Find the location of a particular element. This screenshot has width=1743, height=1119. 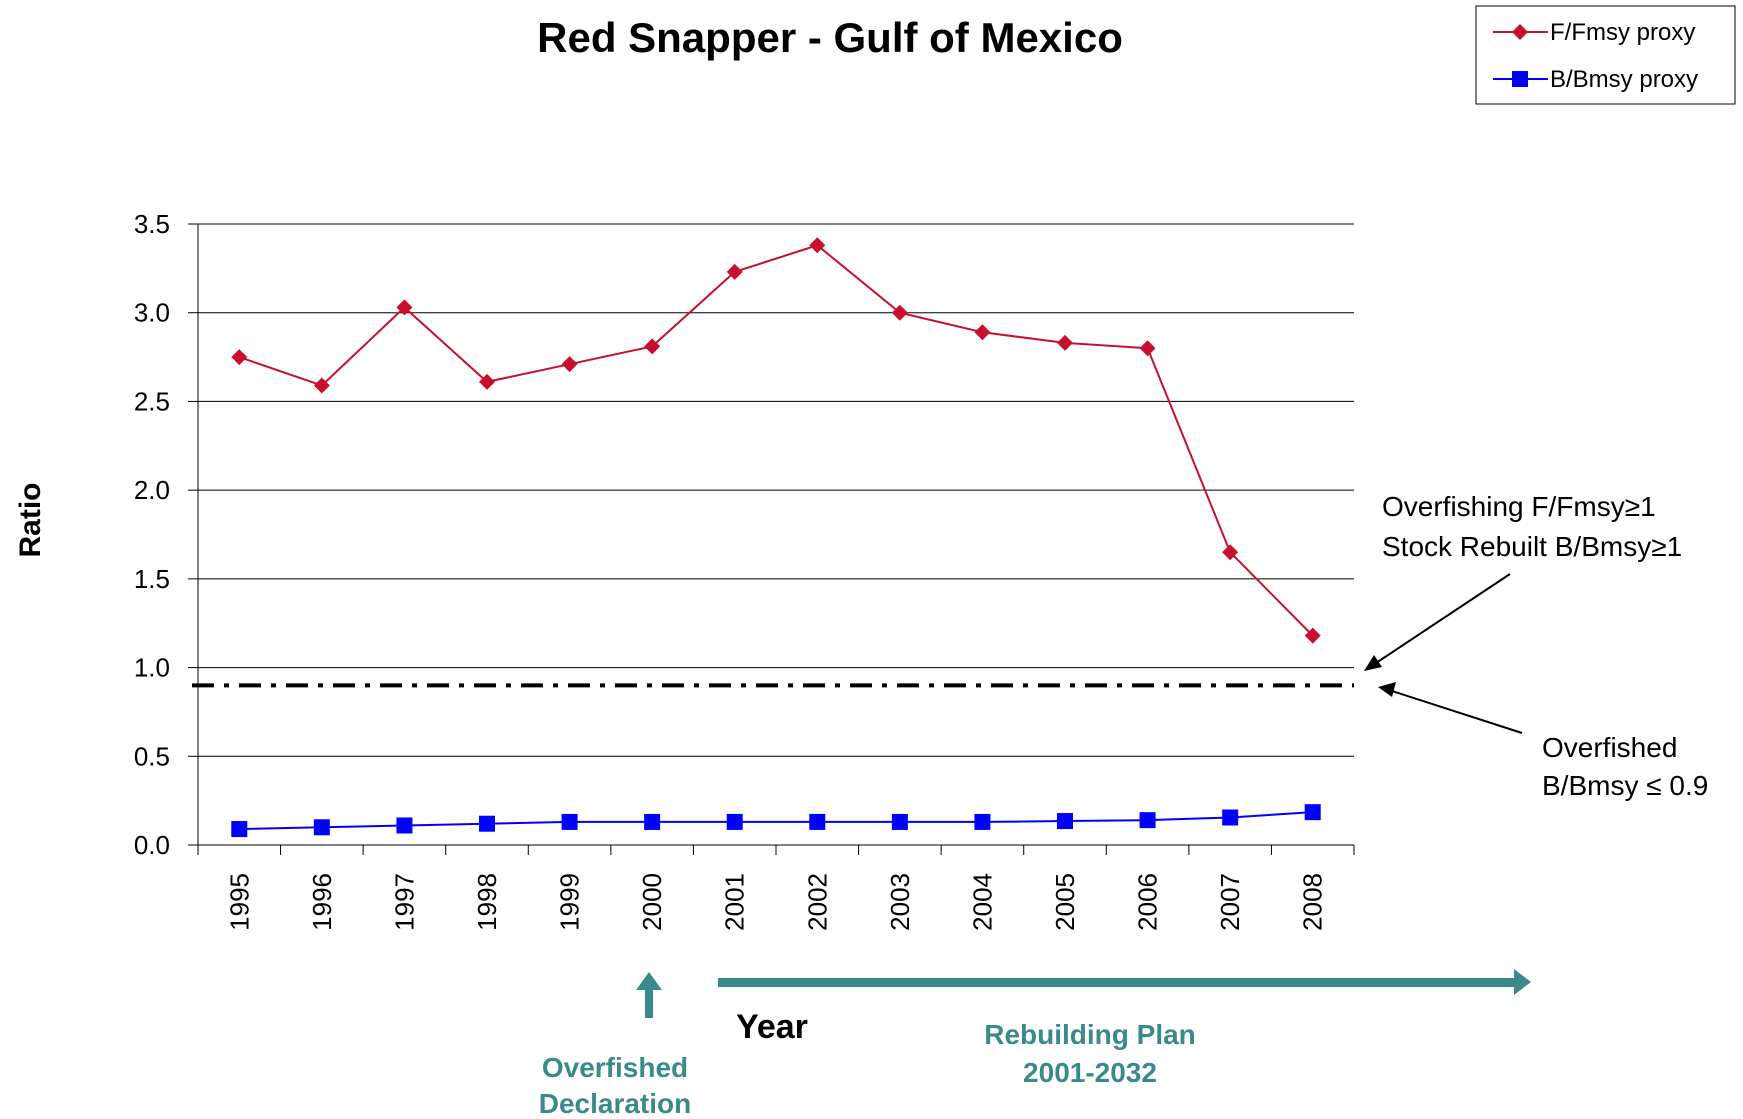

overfishing-annotation-line1: Overfishing F/Fmsy≥1 is located at coordinates (1519, 506).